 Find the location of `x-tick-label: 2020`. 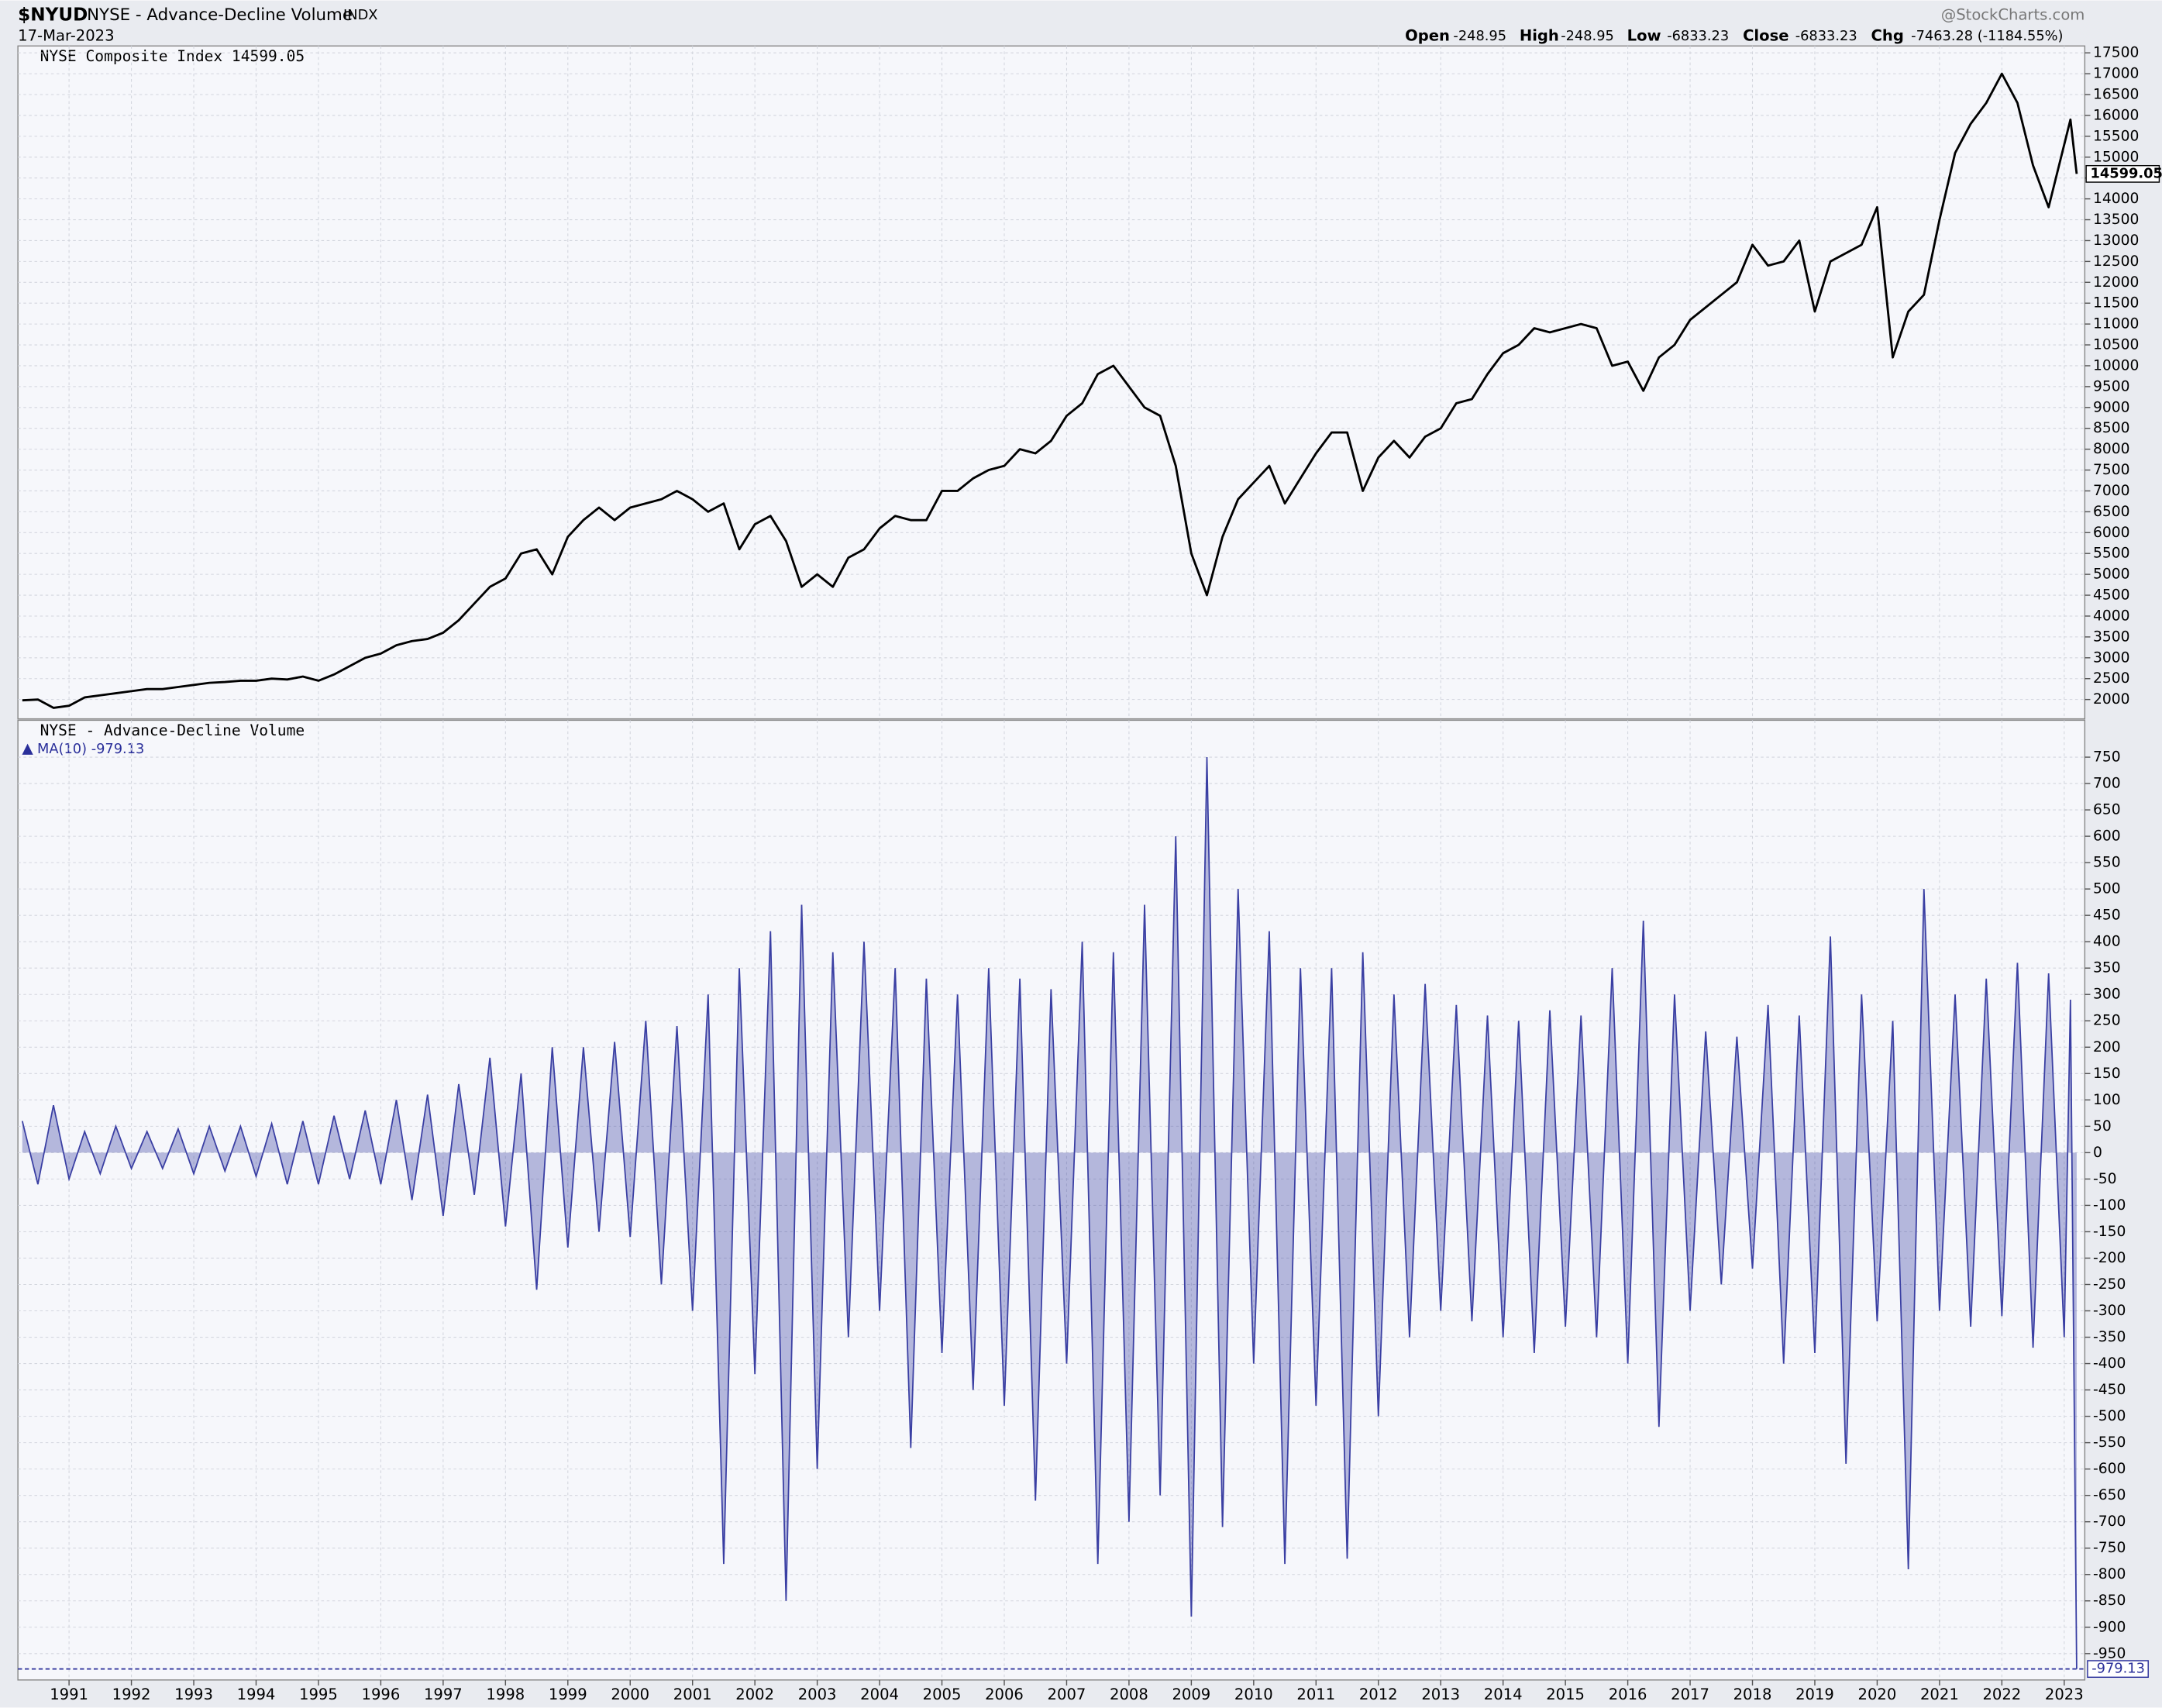

x-tick-label: 2020 is located at coordinates (1877, 1695).